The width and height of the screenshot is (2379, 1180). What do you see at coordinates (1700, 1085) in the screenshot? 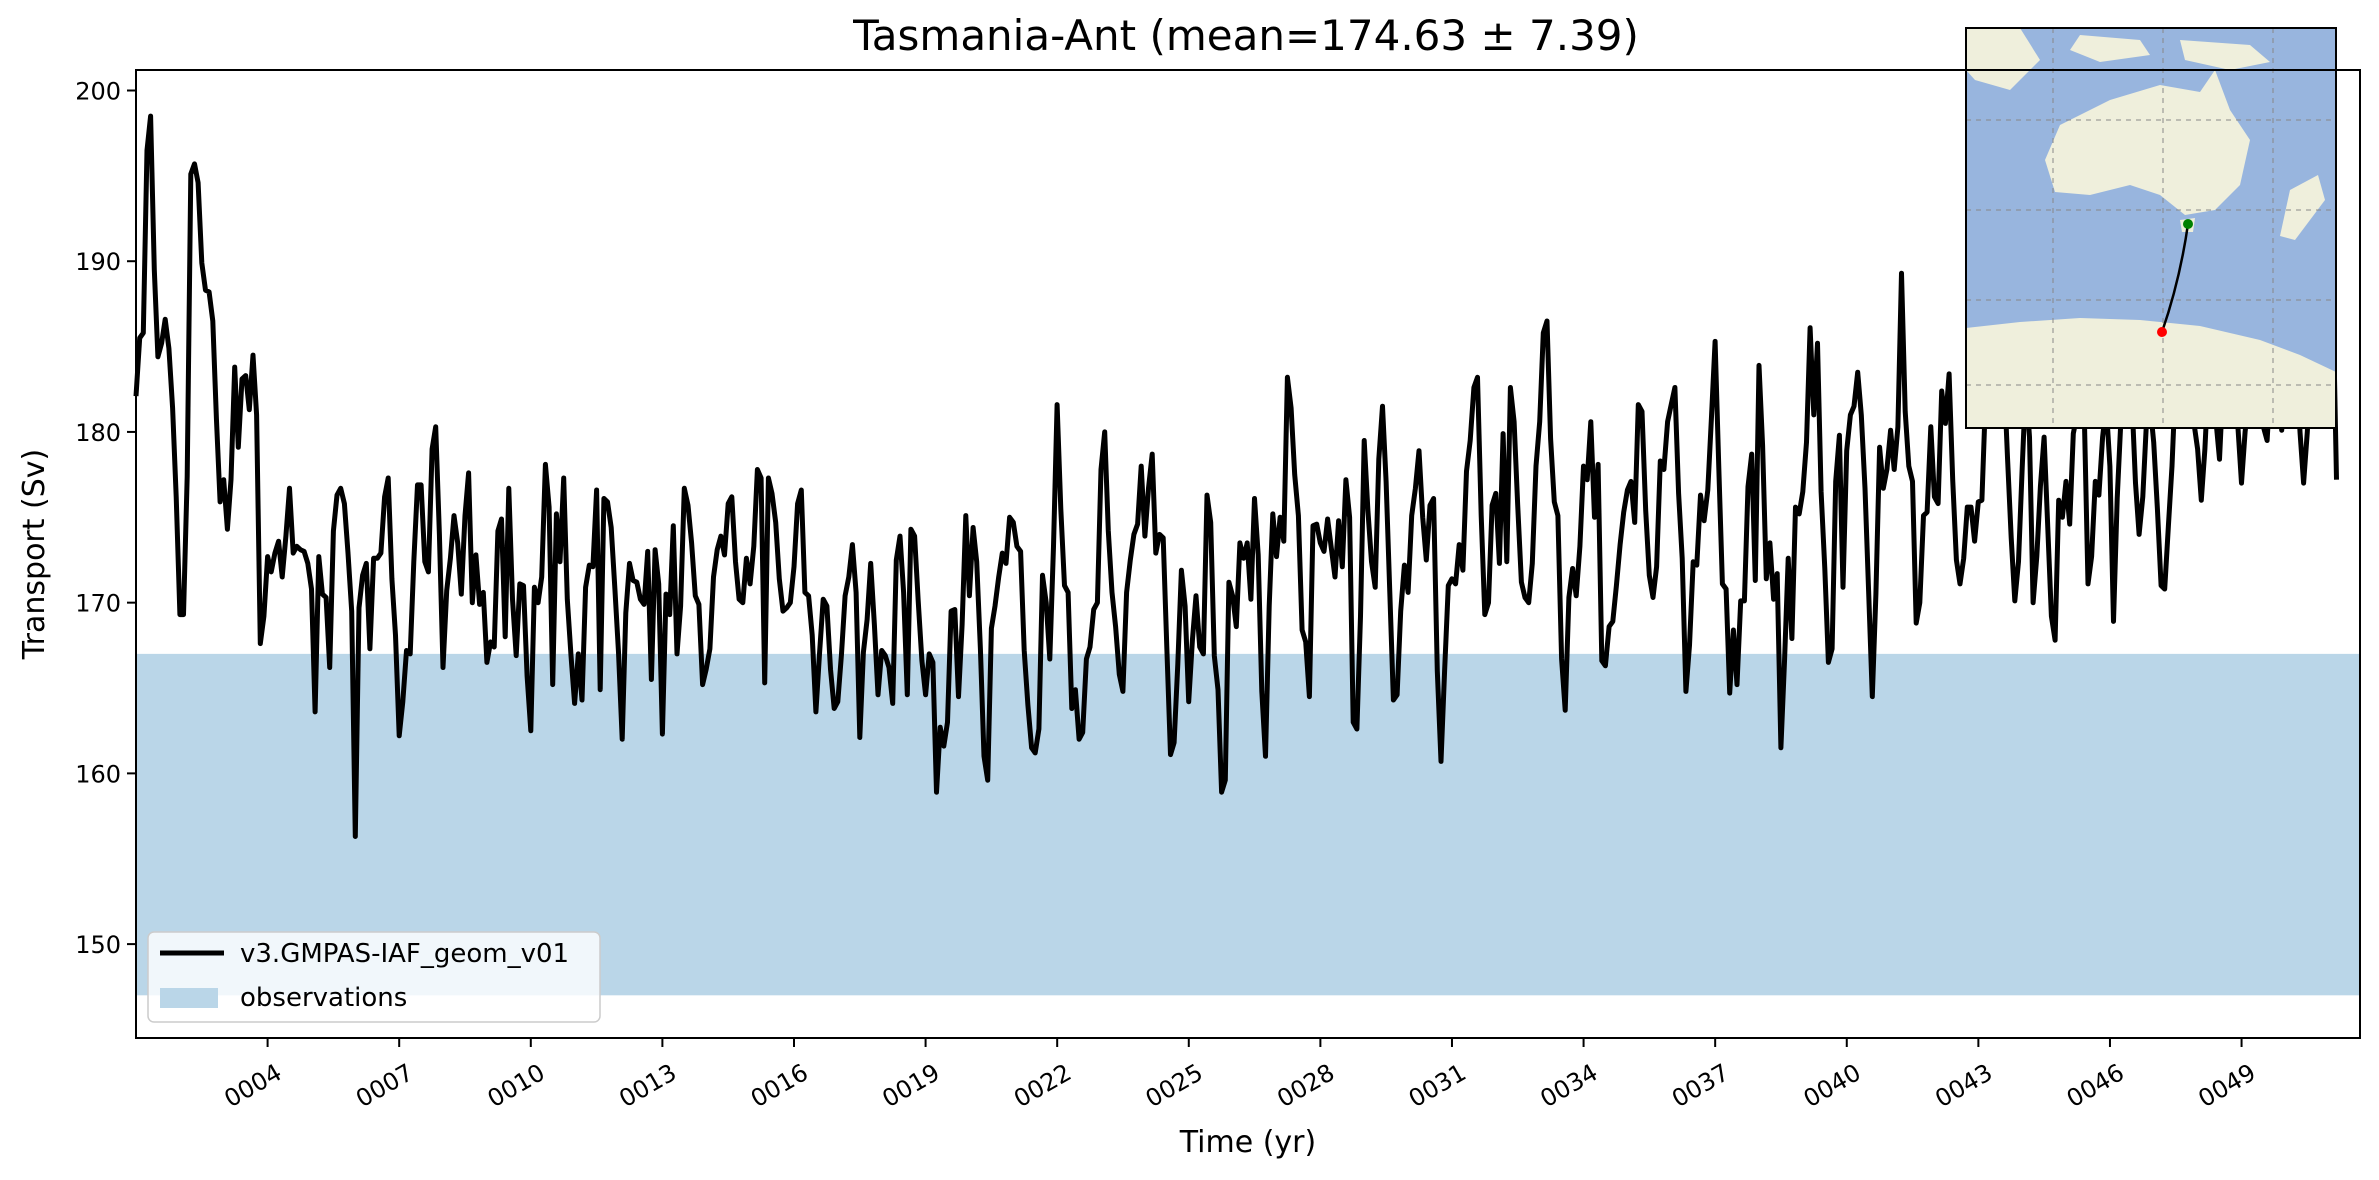
I see `x-tick-label: 0037` at bounding box center [1700, 1085].